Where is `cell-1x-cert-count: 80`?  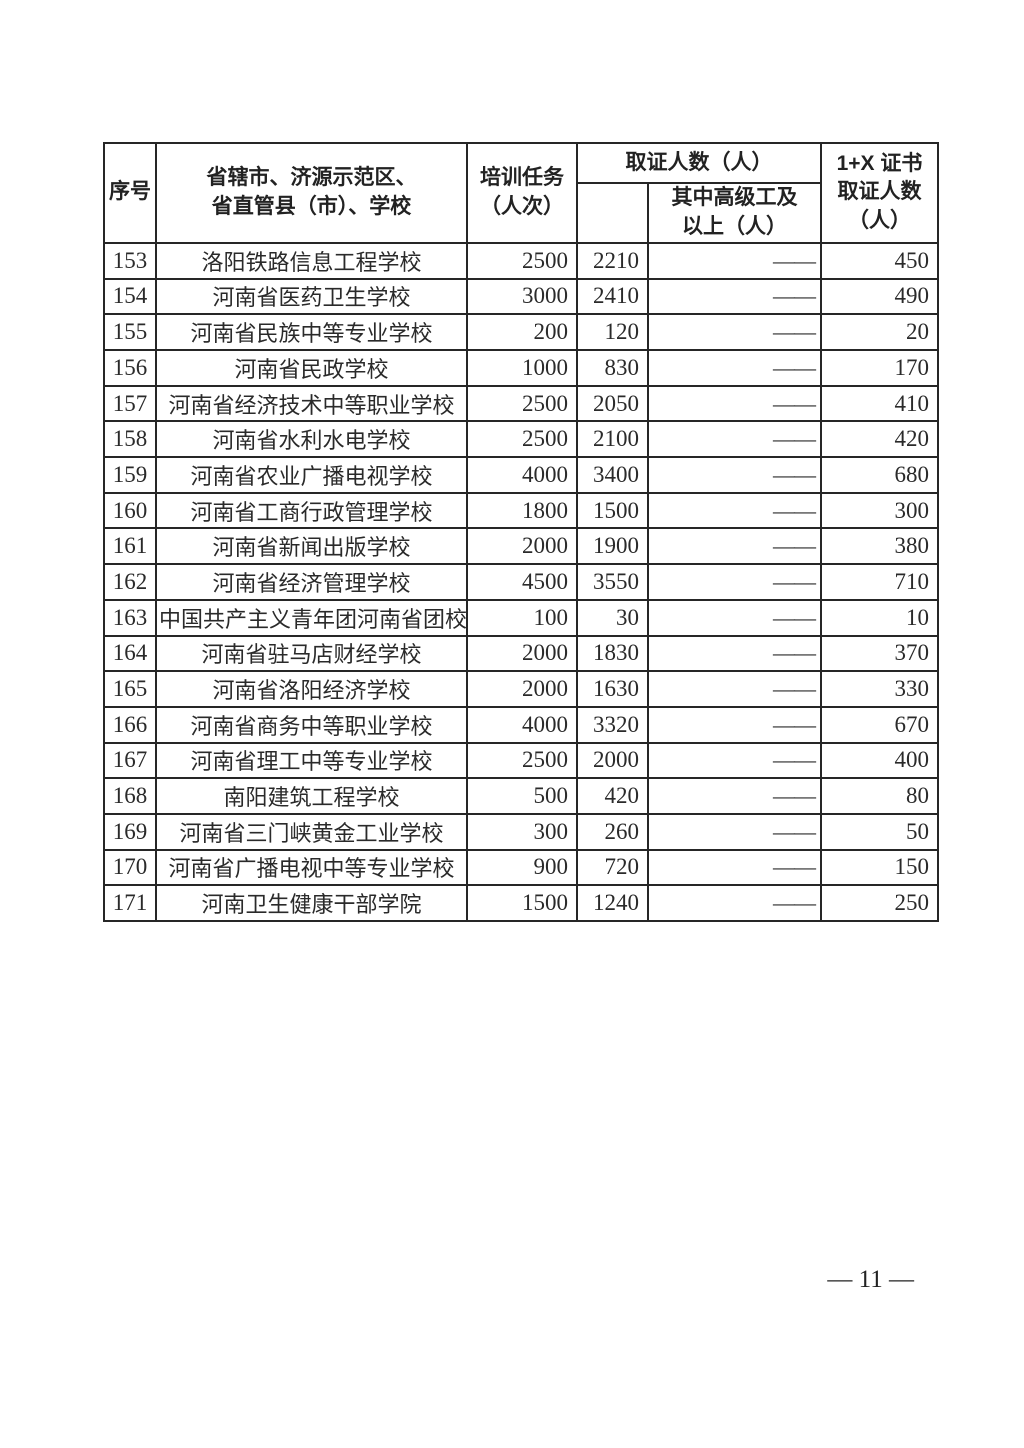
cell-1x-cert-count: 80 is located at coordinates (879, 796).